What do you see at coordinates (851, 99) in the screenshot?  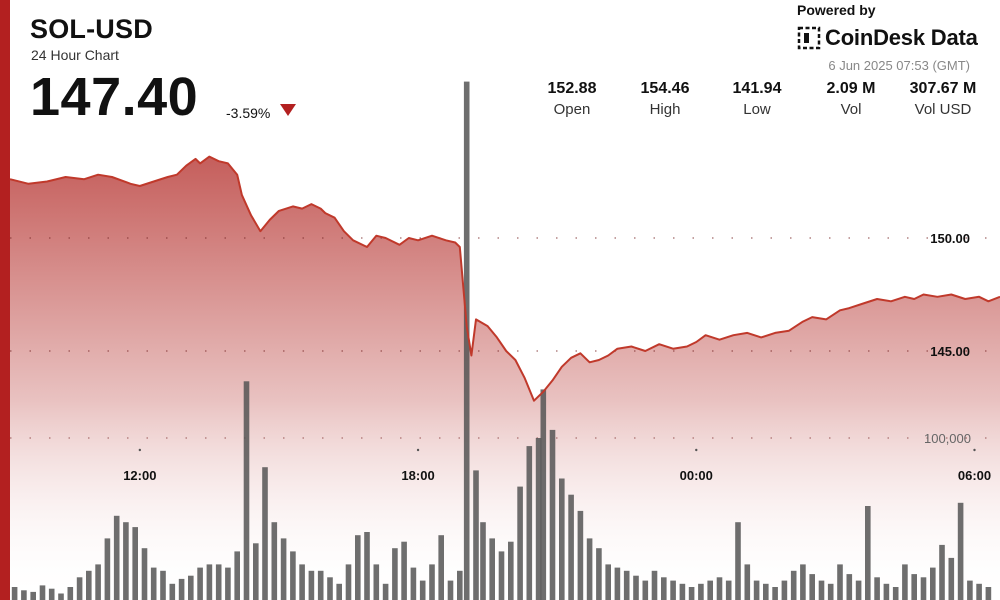 I see `stat-vol: 2.09 M Vol` at bounding box center [851, 99].